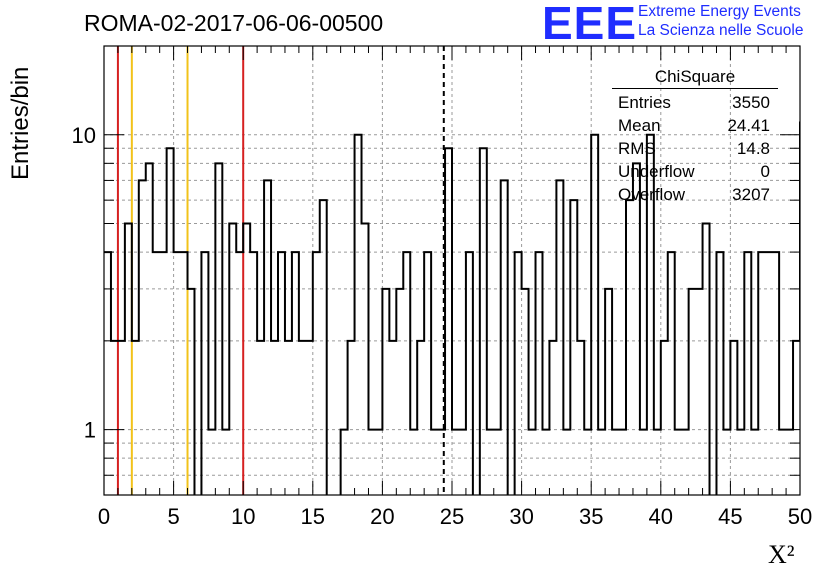  What do you see at coordinates (84, 135) in the screenshot?
I see `y-tick-label: 10` at bounding box center [84, 135].